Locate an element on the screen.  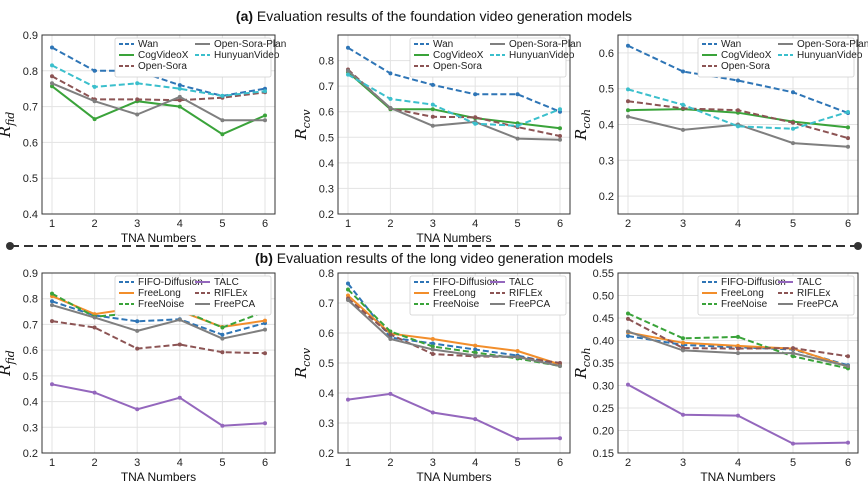
legend-label: Open-Sora is located at coordinates (745, 66).